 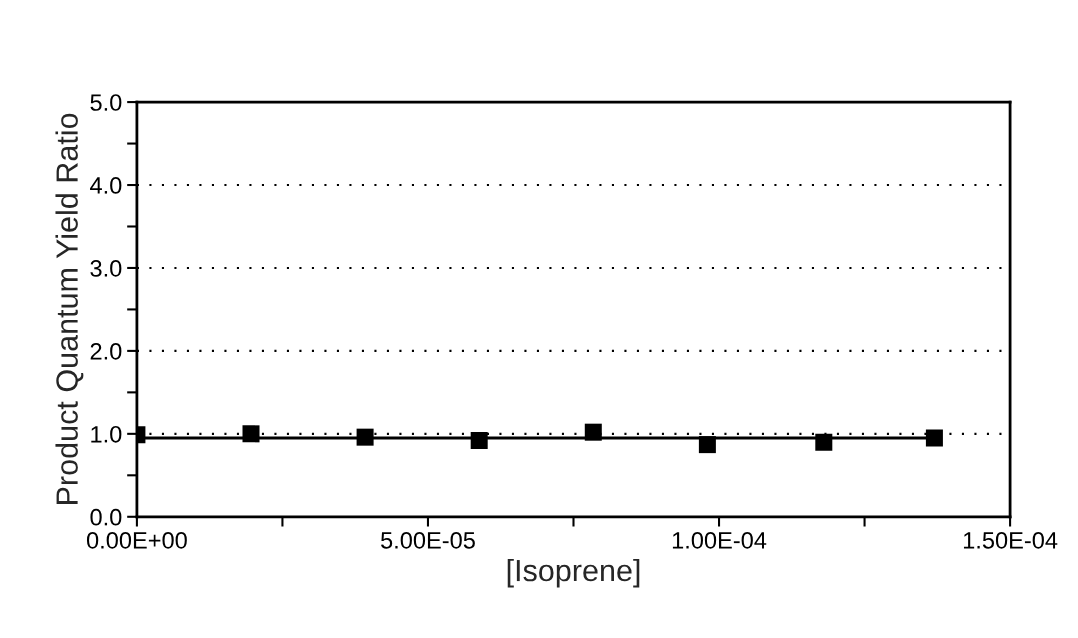 I want to click on x-axis-title: [Isoprene], so click(x=573, y=573).